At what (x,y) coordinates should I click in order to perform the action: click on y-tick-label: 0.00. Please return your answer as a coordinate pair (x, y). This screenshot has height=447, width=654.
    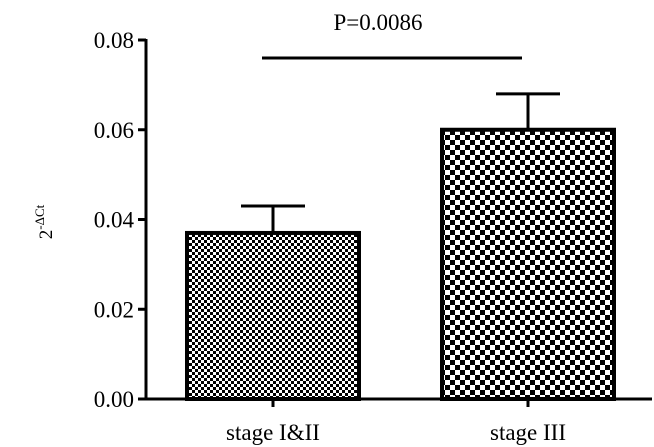
    Looking at the image, I should click on (114, 399).